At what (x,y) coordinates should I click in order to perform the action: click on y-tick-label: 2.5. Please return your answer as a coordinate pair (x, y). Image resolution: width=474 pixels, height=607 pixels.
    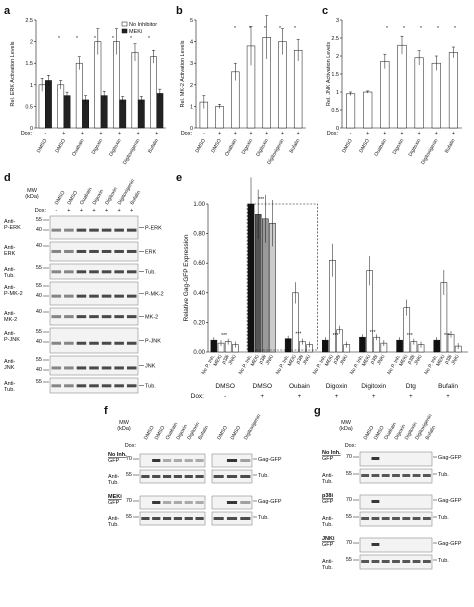
    Looking at the image, I should click on (29, 21).